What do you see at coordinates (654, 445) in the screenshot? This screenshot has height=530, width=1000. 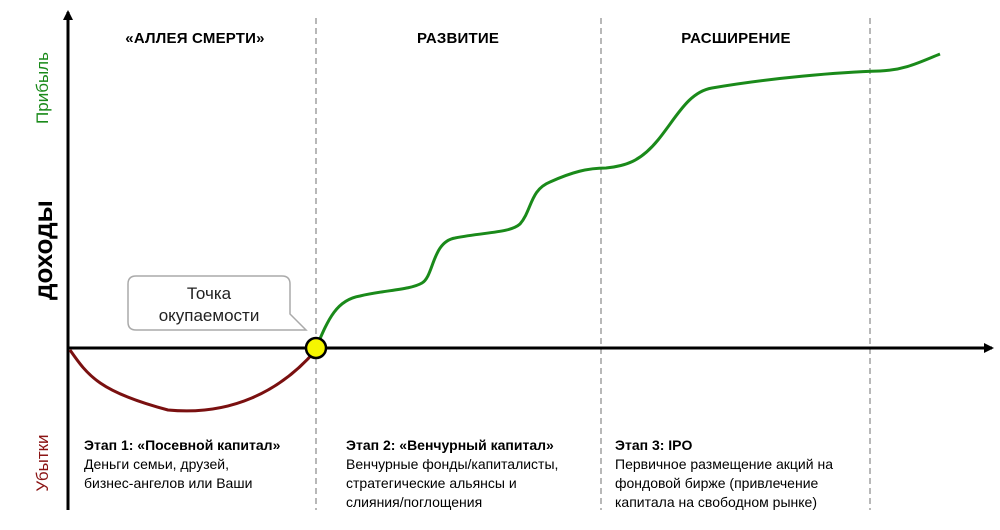 I see `stage-3-title: Этап 3: IPO` at bounding box center [654, 445].